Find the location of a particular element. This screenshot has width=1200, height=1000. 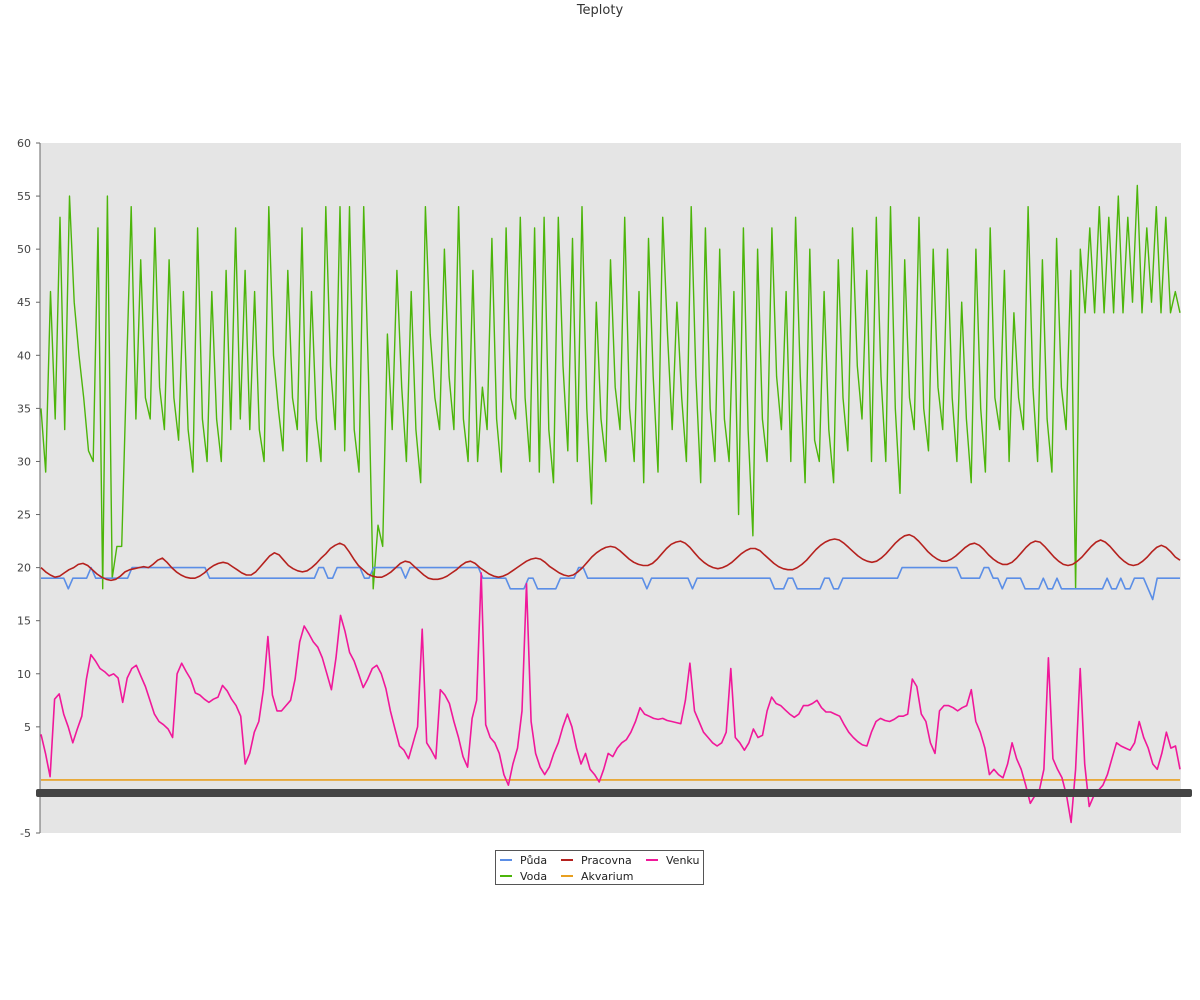

legend-swatch-venku is located at coordinates (652, 860).